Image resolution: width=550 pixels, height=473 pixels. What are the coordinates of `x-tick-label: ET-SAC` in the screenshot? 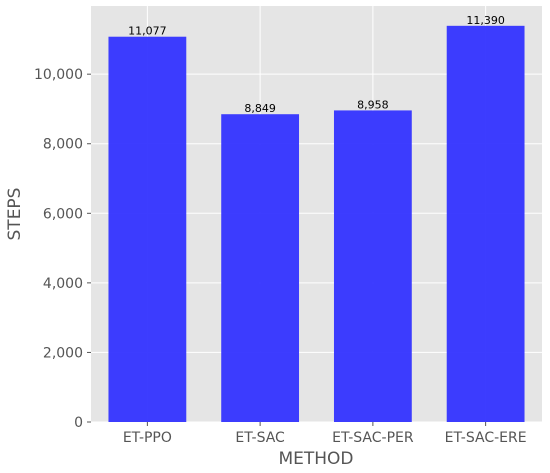 It's located at (260, 438).